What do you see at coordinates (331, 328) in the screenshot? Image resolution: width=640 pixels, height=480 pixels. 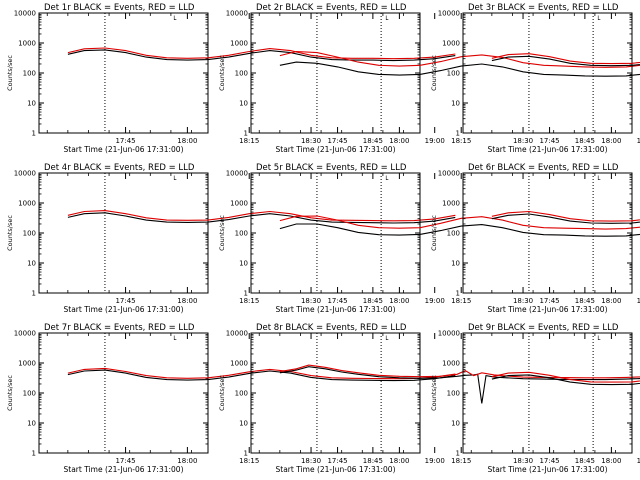 I see `panel-title: Det 8r BLACK = Events, RED = LLD` at bounding box center [331, 328].